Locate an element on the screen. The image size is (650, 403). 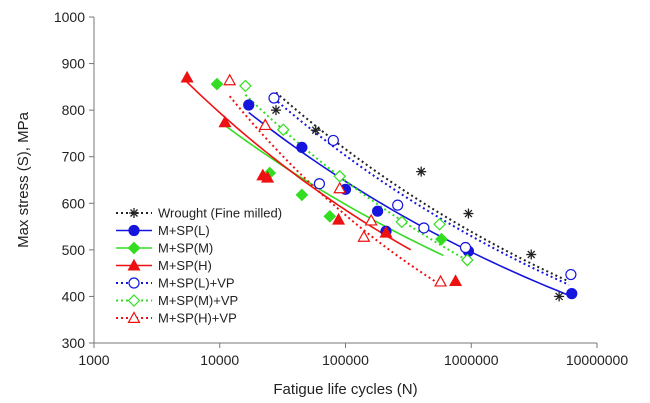
x-tick-label: 10000000 is located at coordinates (597, 360).